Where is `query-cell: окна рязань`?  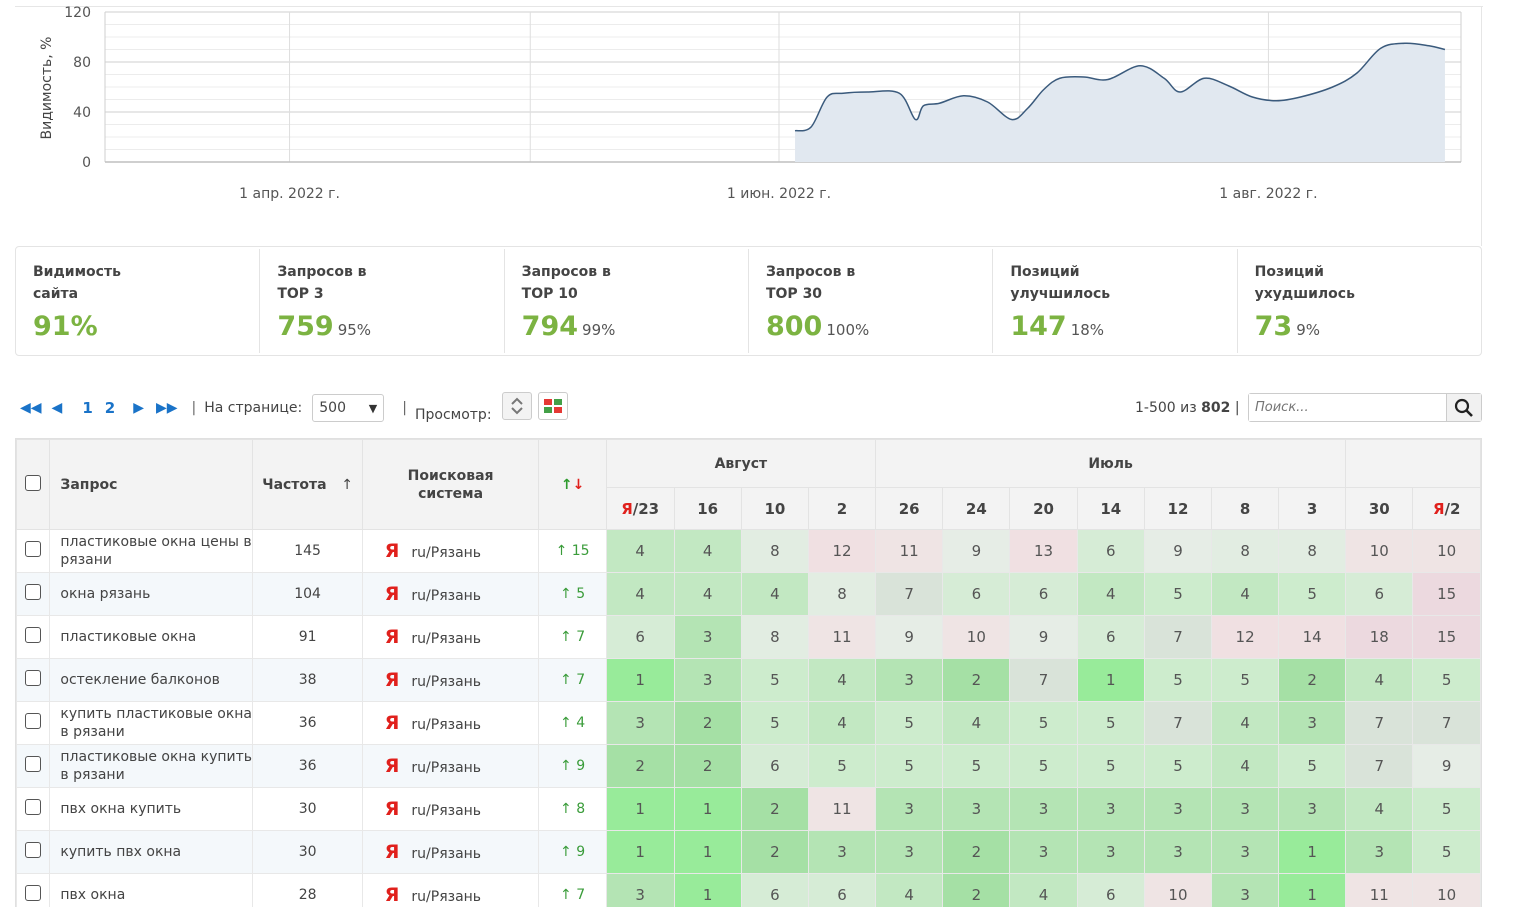 query-cell: окна рязань is located at coordinates (151, 594).